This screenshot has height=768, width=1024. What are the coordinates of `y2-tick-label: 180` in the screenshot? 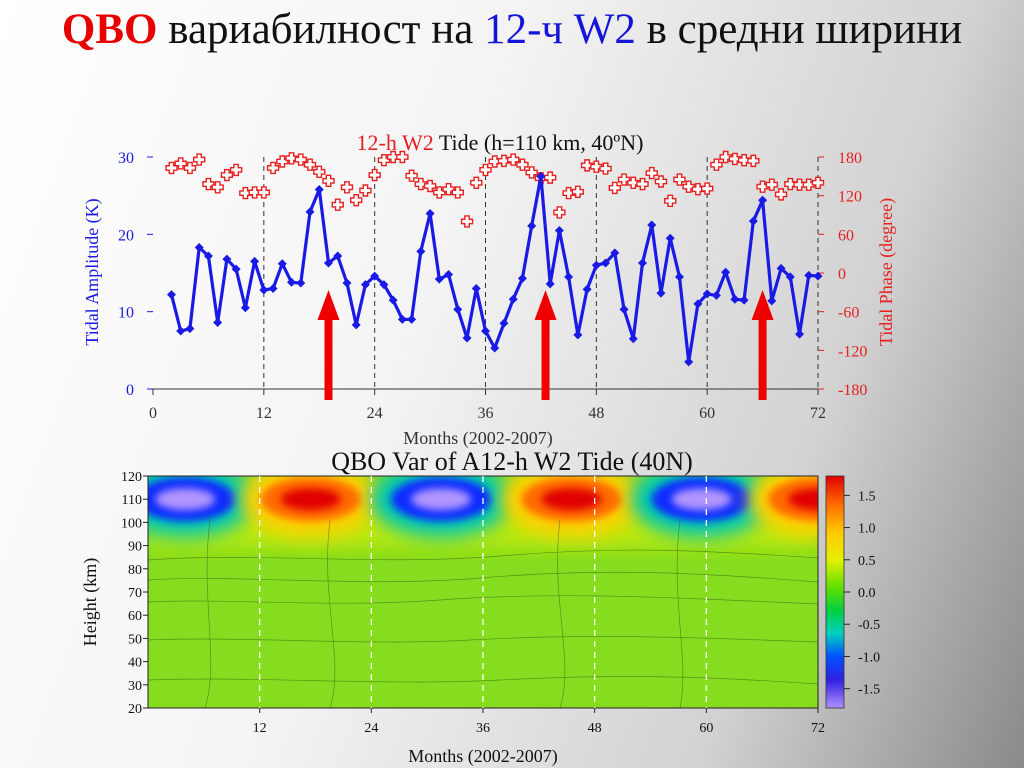 It's located at (850, 158).